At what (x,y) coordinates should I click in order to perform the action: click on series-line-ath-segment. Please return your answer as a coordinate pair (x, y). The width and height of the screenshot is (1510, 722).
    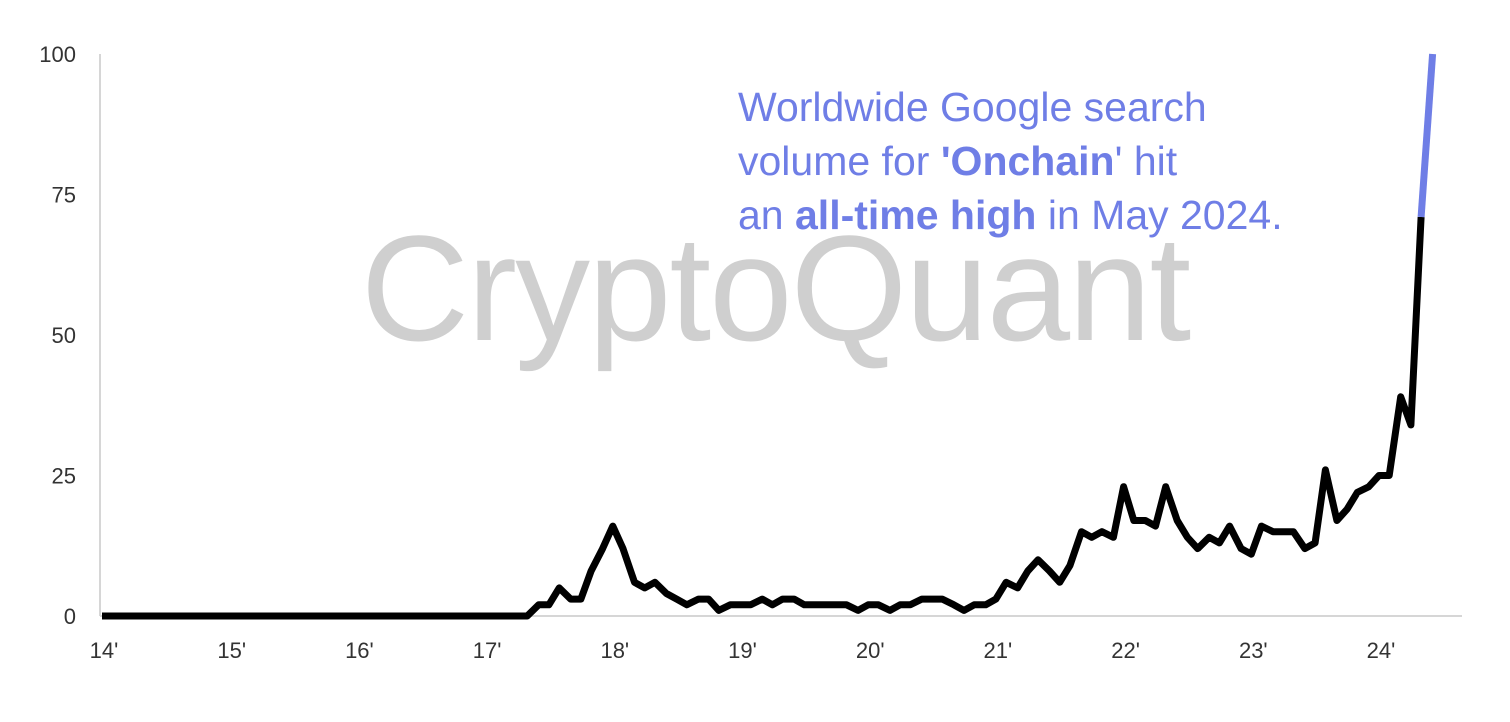
    Looking at the image, I should click on (1427, 135).